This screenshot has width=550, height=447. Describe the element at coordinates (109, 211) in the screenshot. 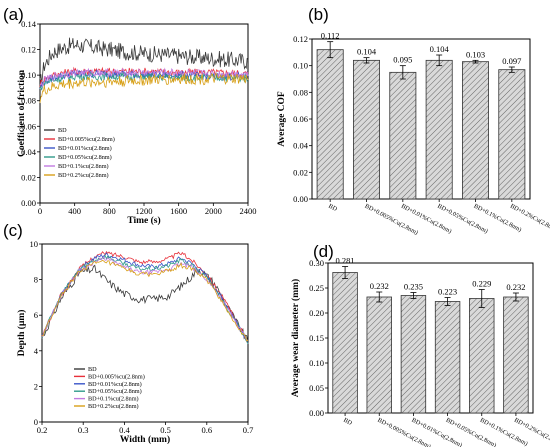

I see `x-tick-label: 800` at that location.